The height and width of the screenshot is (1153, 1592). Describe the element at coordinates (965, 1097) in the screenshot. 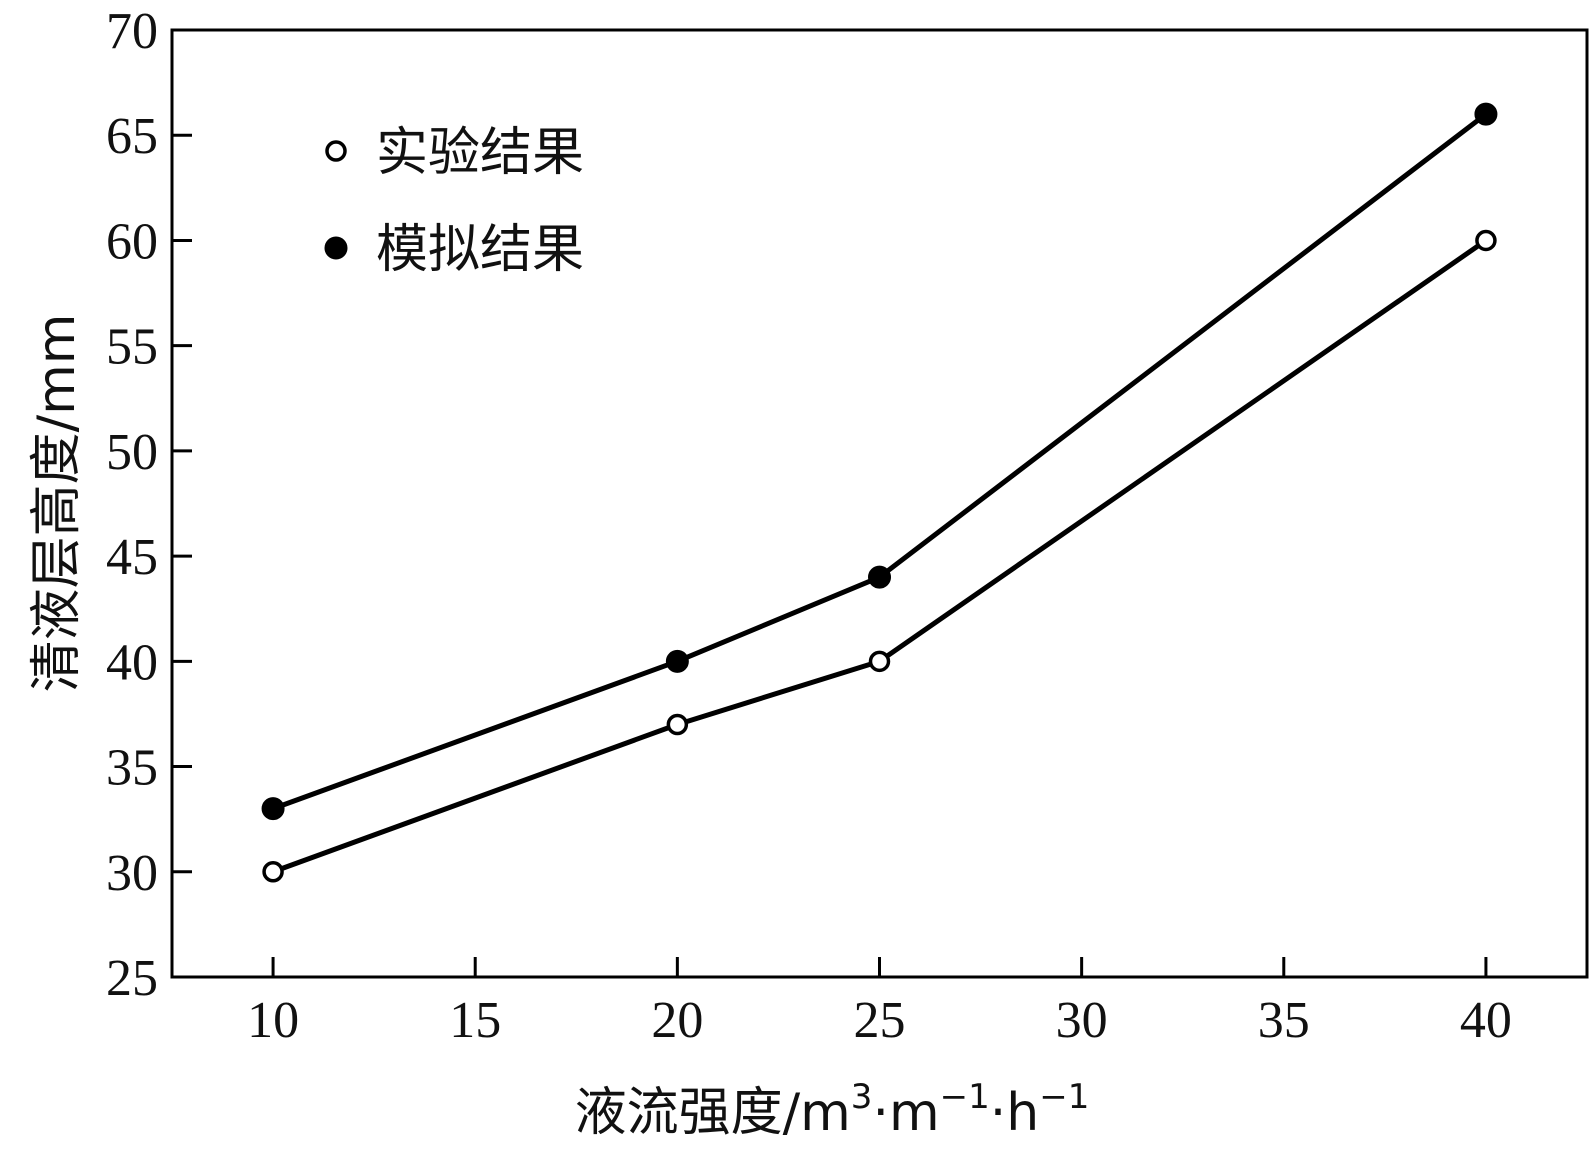

I see `x-axis-title-sup2: −1` at that location.